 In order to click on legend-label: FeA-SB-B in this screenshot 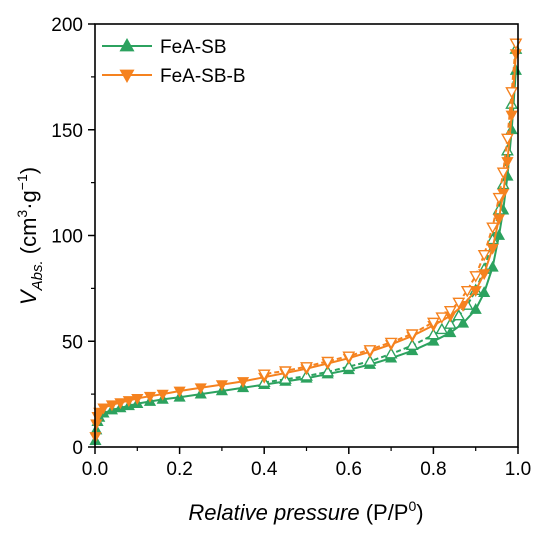, I will do `click(203, 76)`.